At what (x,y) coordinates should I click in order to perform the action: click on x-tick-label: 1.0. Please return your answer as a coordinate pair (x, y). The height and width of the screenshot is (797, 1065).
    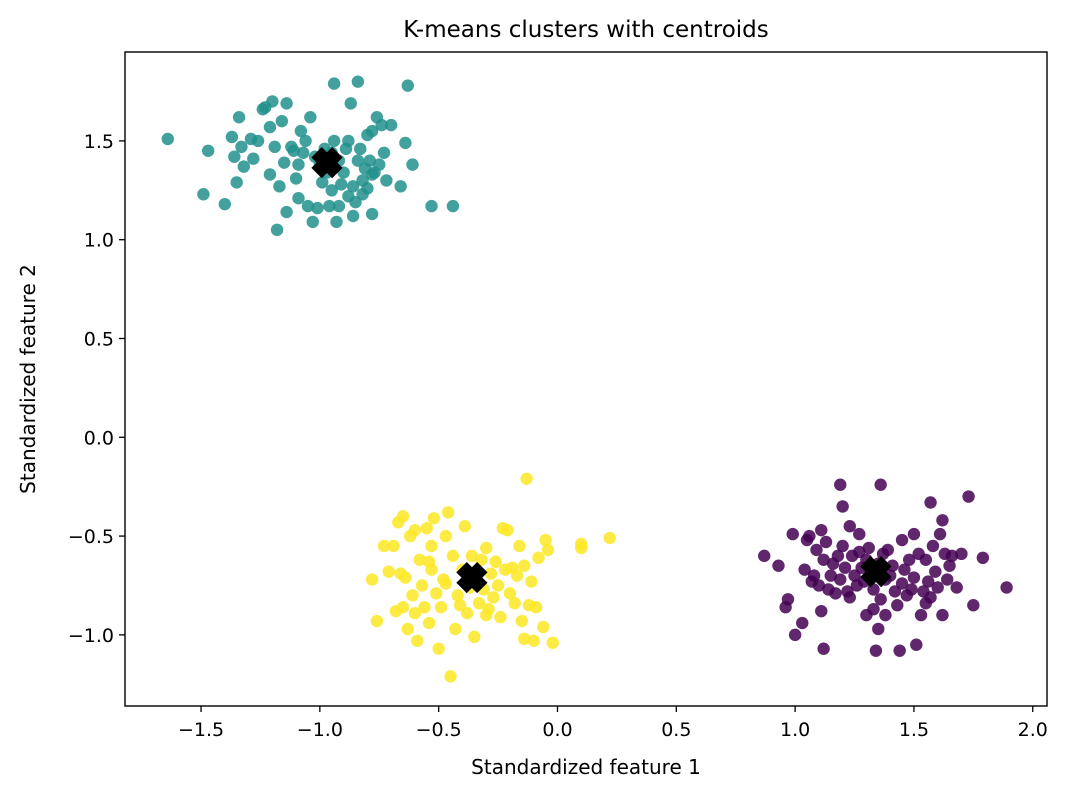
    Looking at the image, I should click on (795, 730).